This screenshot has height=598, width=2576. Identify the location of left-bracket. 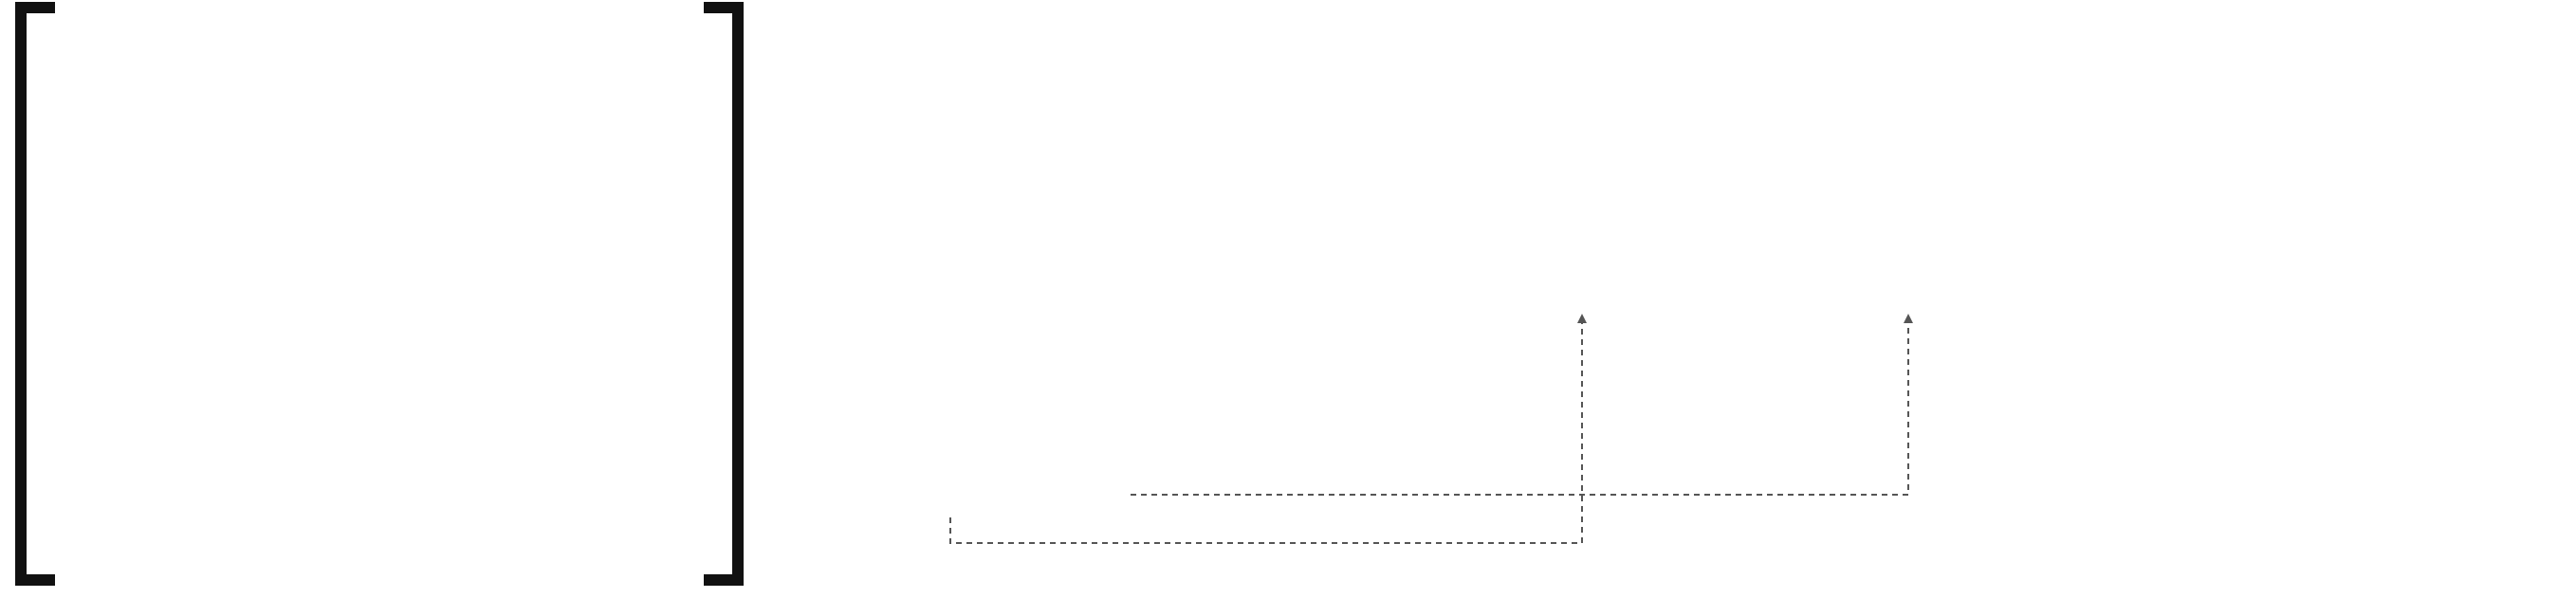
(35, 294).